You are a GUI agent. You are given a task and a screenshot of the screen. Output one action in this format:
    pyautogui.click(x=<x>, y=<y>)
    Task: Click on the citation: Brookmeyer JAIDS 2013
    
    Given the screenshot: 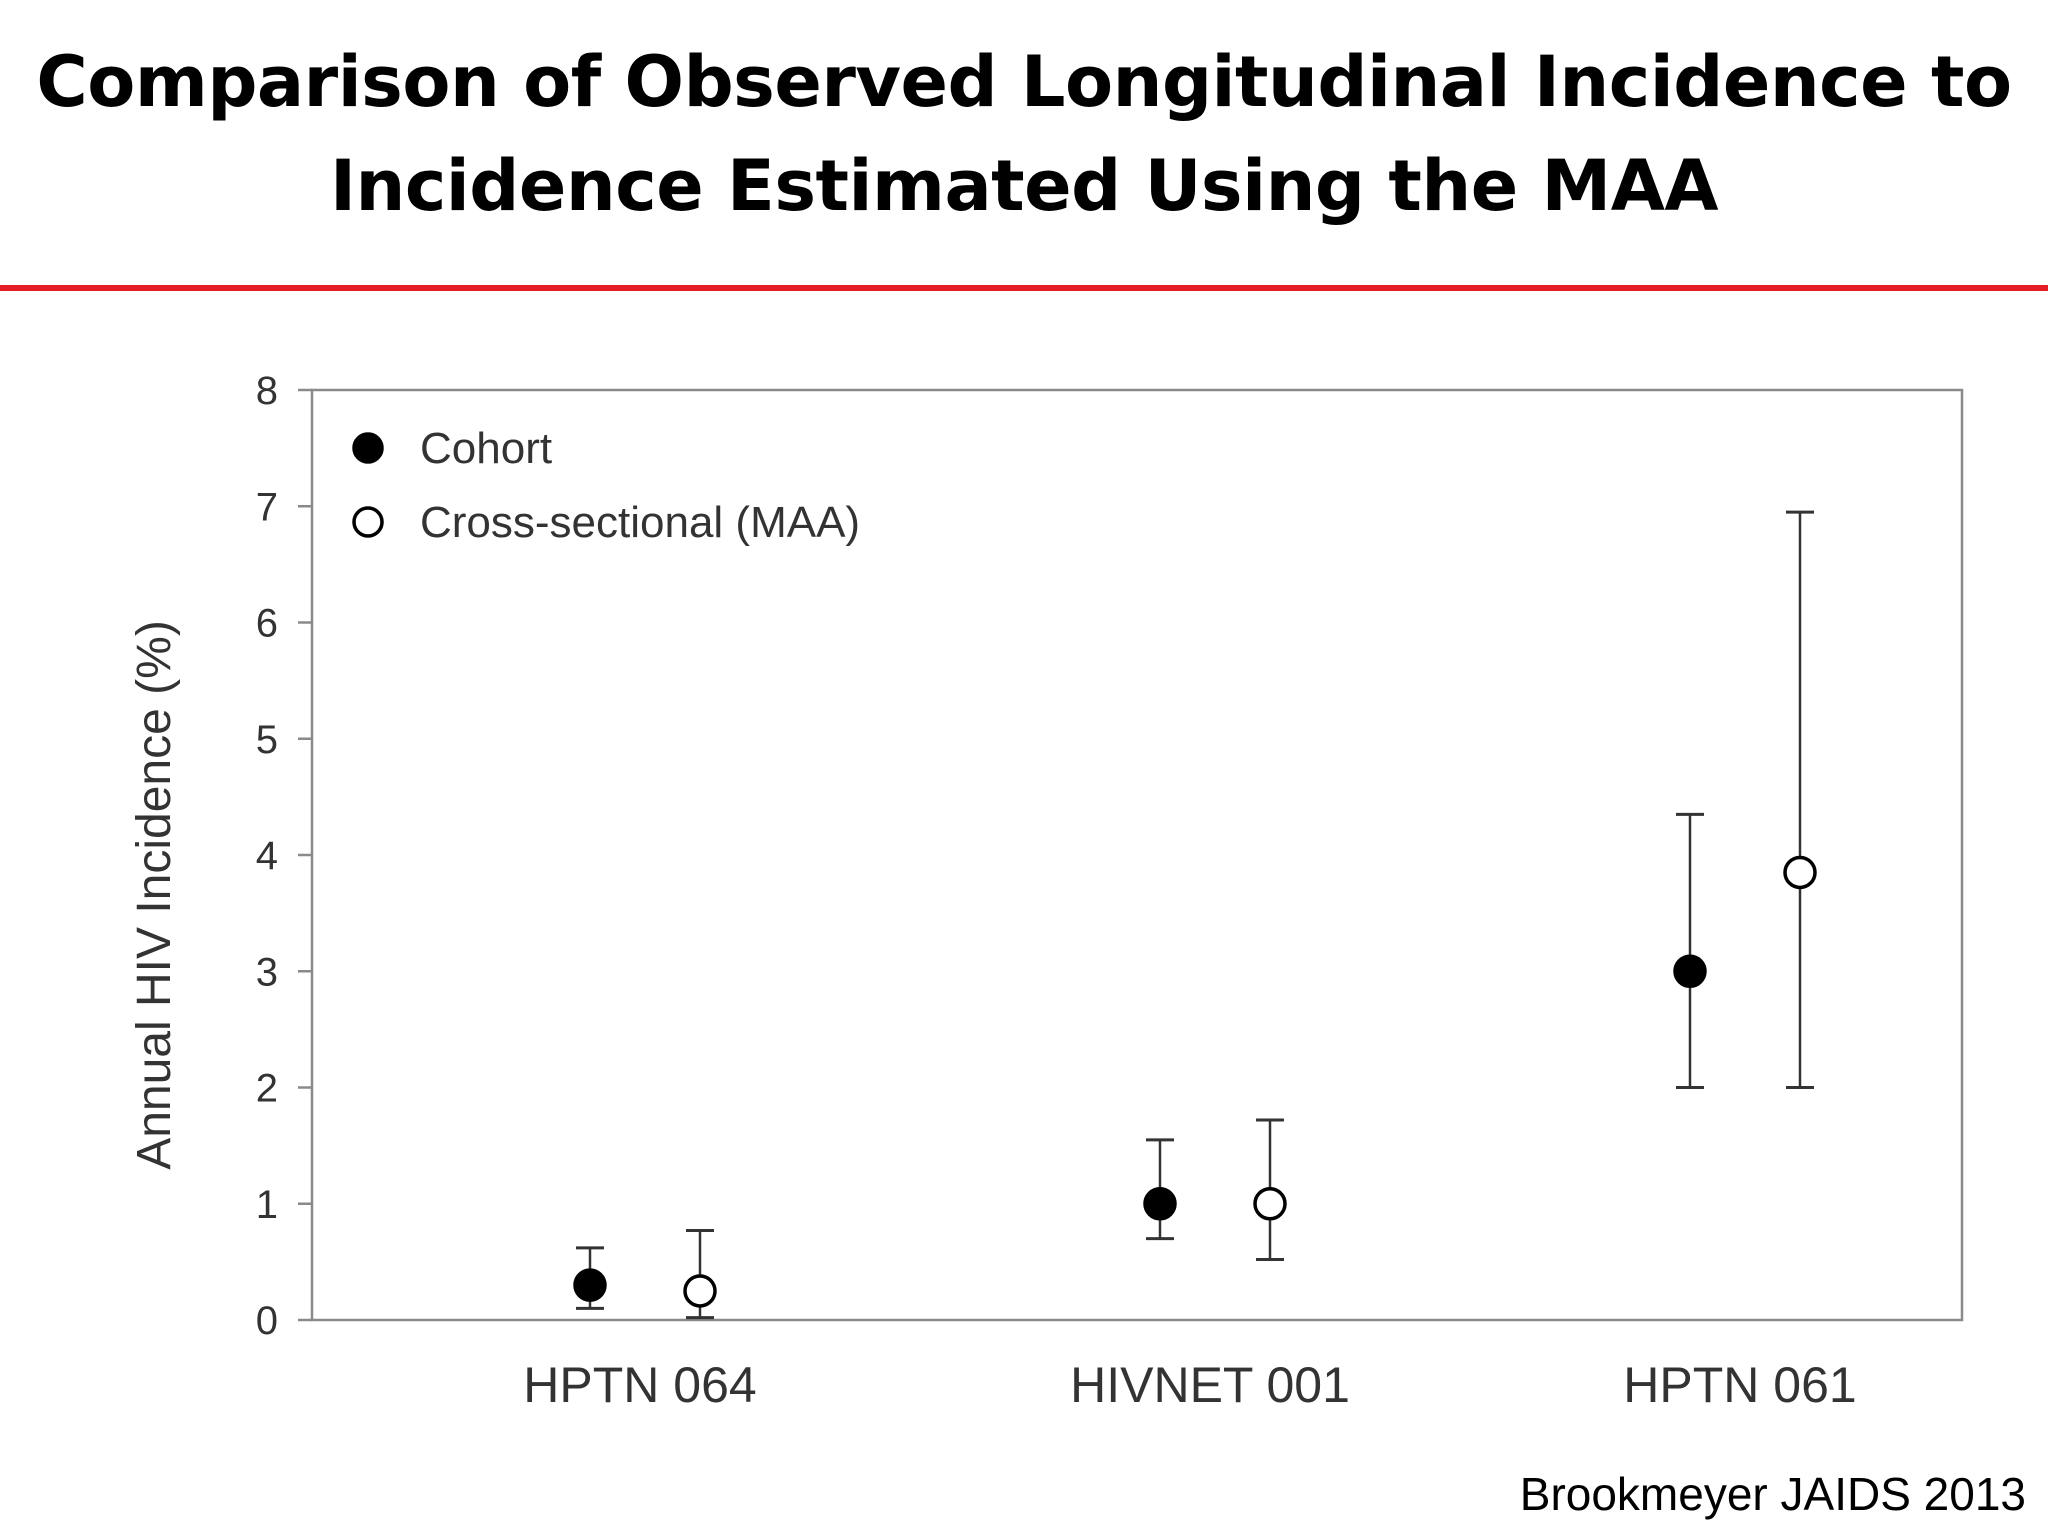 What is the action you would take?
    pyautogui.click(x=1772, y=1494)
    